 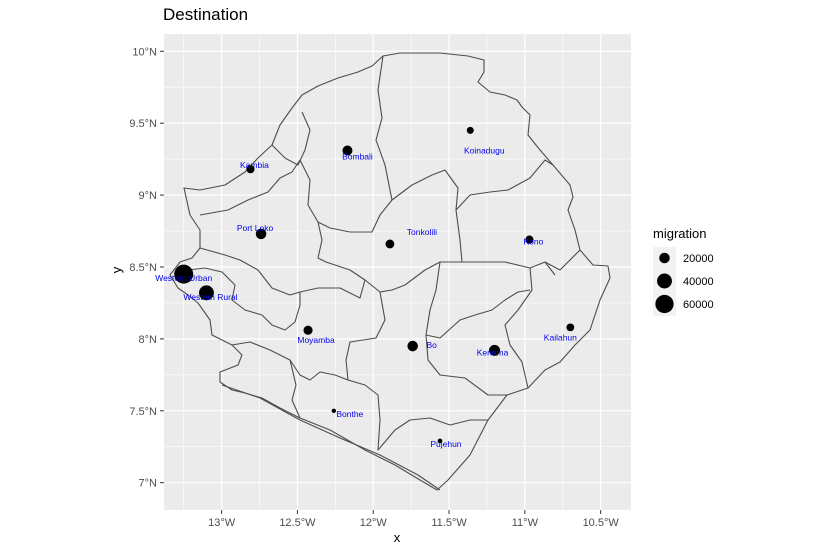 I want to click on border-moyamba-bonthe, so click(x=290, y=361).